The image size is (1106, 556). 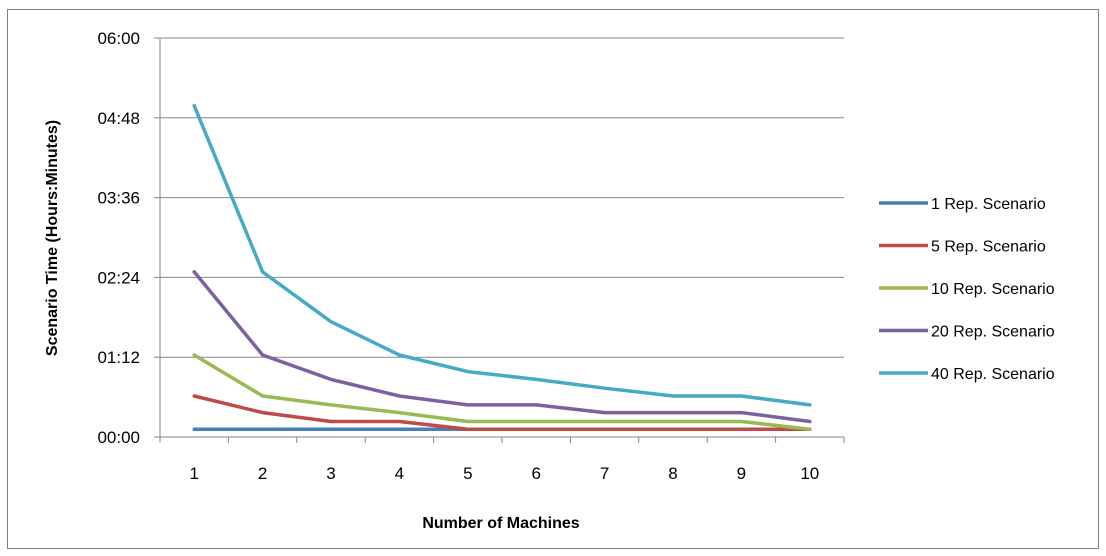 What do you see at coordinates (118, 238) in the screenshot?
I see `y-tick-labels: 00:00 01:12 02:24 03:36 04:48 06:00` at bounding box center [118, 238].